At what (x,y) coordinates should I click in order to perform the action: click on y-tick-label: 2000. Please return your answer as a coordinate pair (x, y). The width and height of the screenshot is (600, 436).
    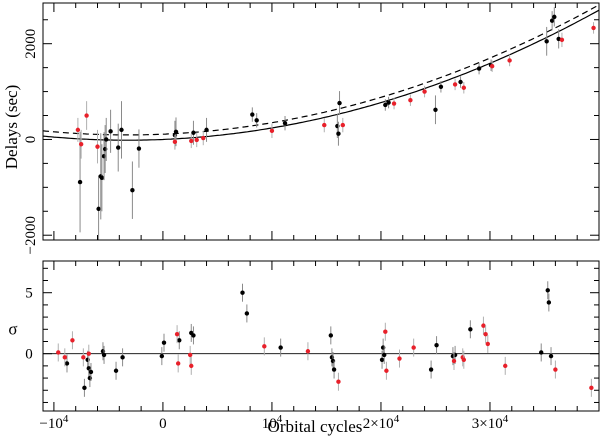
    Looking at the image, I should click on (31, 44).